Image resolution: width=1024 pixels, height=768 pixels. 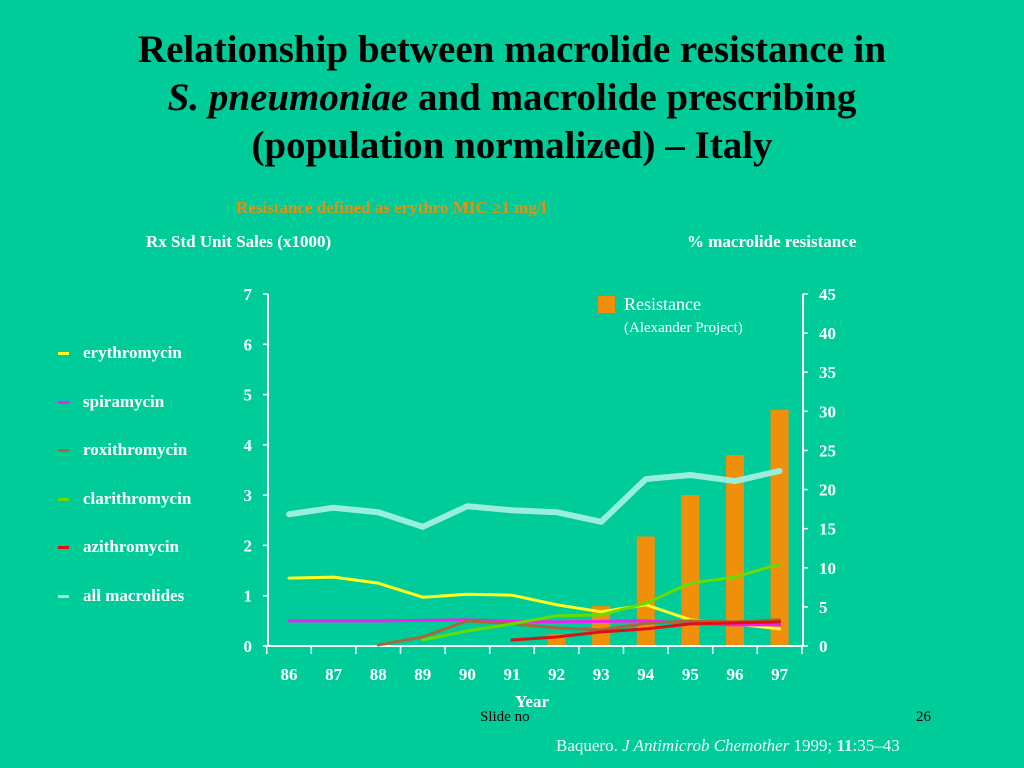 What do you see at coordinates (63, 548) in the screenshot?
I see `legend-swatch-azithromycin` at bounding box center [63, 548].